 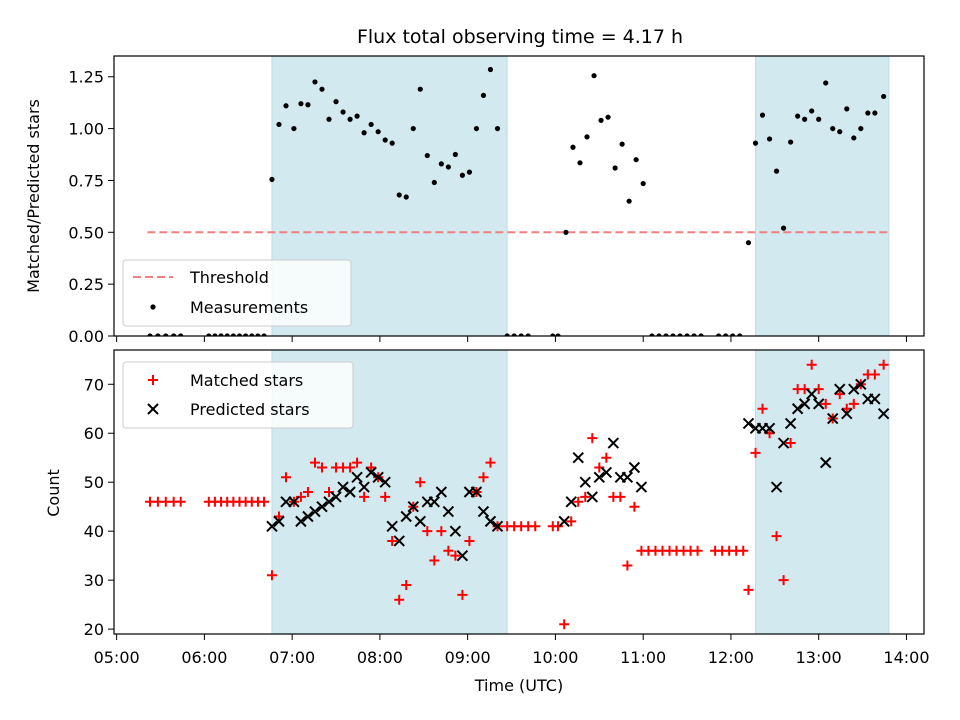 I want to click on top-legend: Threshold Measurements, so click(x=237, y=293).